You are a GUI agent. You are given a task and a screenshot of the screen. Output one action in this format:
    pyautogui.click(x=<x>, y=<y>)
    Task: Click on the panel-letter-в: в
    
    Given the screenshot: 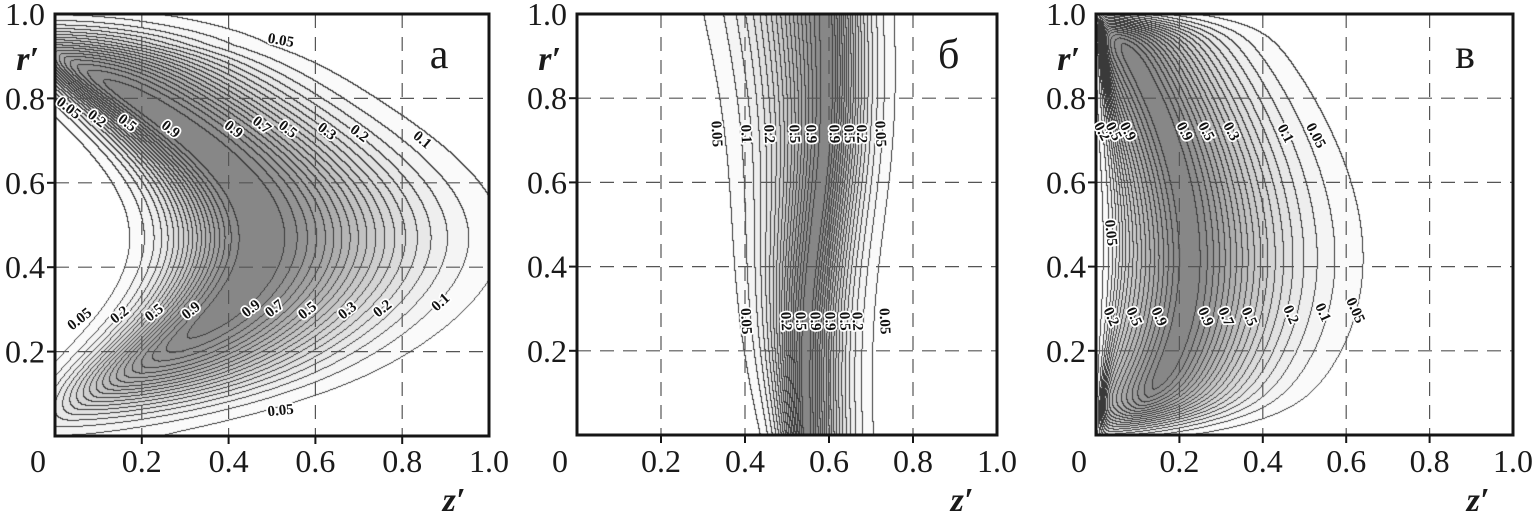 What is the action you would take?
    pyautogui.click(x=1465, y=55)
    